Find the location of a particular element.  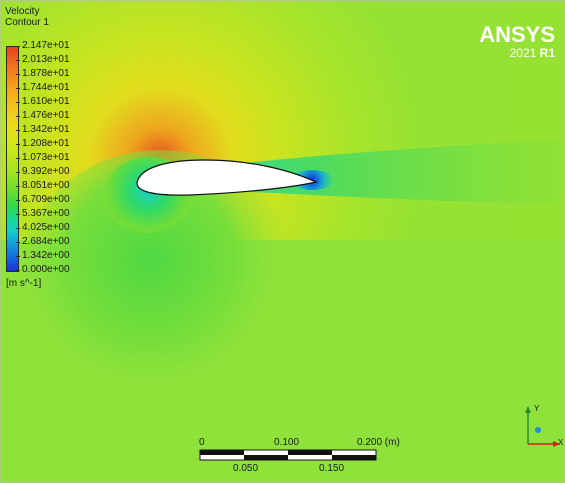

scale-label-0200: 0.200 (m) is located at coordinates (378, 442).